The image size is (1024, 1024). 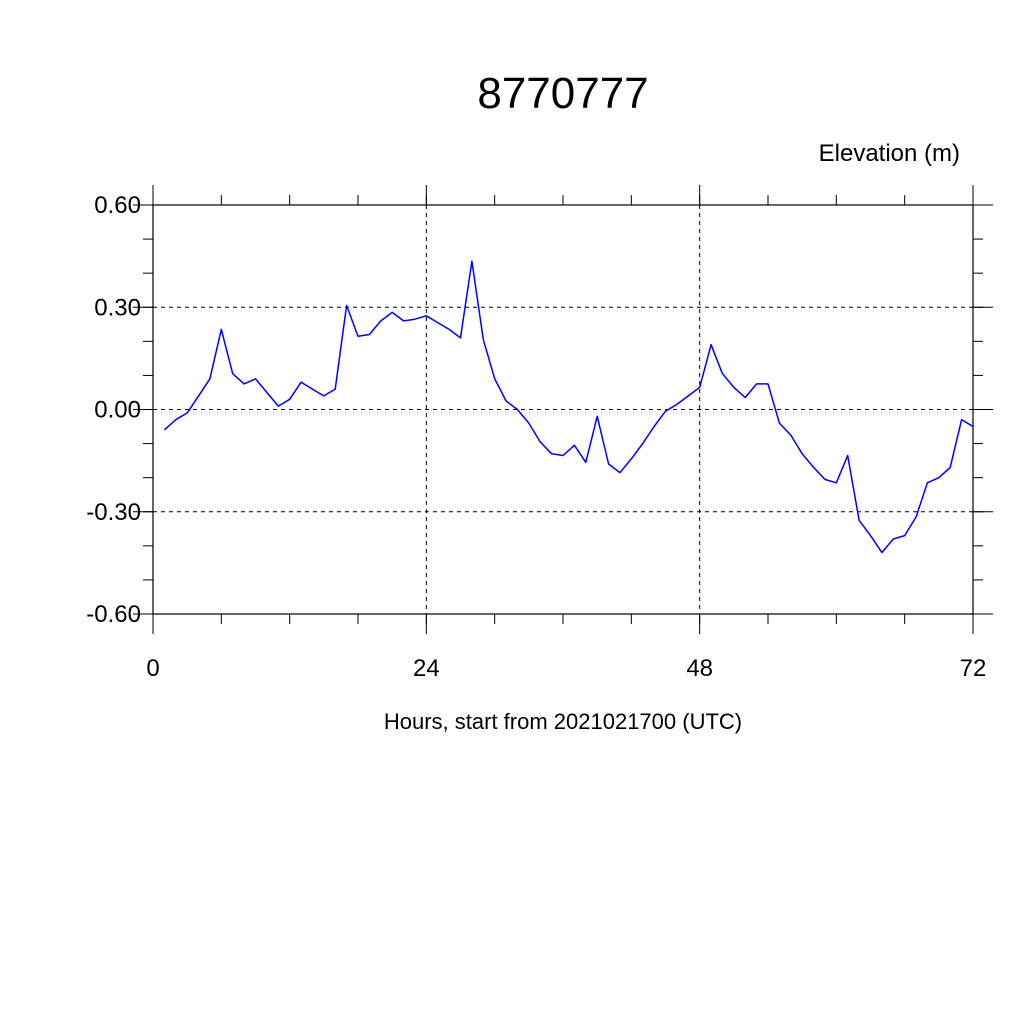 I want to click on y-tick-label: 0.30, so click(x=117, y=307).